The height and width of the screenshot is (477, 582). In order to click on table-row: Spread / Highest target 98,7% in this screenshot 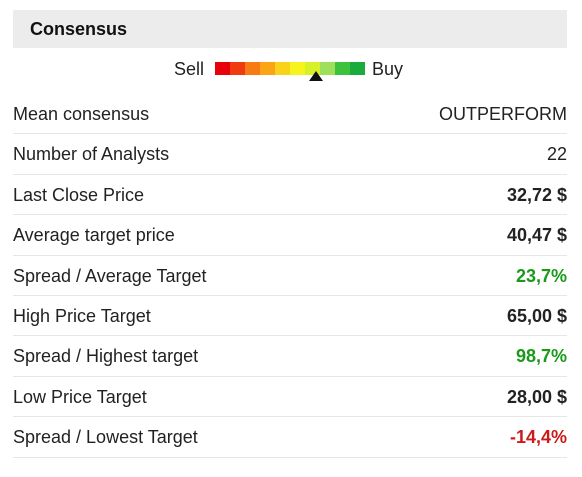, I will do `click(290, 356)`.